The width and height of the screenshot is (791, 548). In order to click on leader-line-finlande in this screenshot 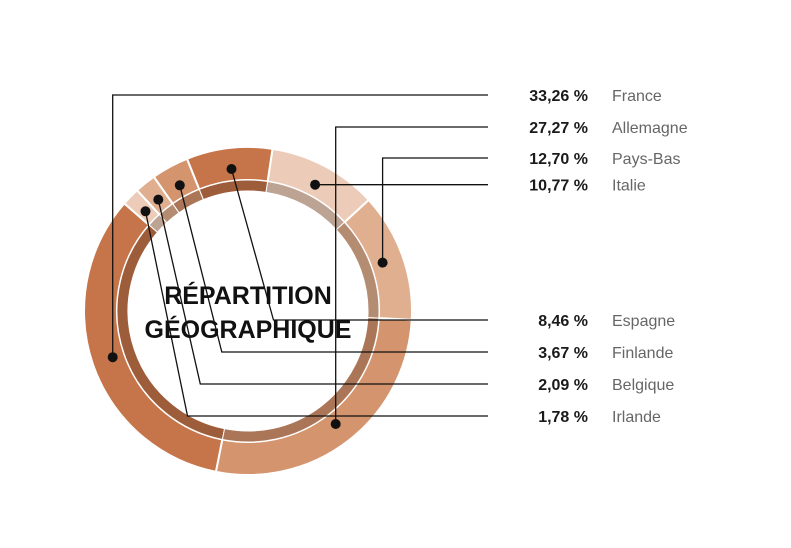, I will do `click(333, 269)`.